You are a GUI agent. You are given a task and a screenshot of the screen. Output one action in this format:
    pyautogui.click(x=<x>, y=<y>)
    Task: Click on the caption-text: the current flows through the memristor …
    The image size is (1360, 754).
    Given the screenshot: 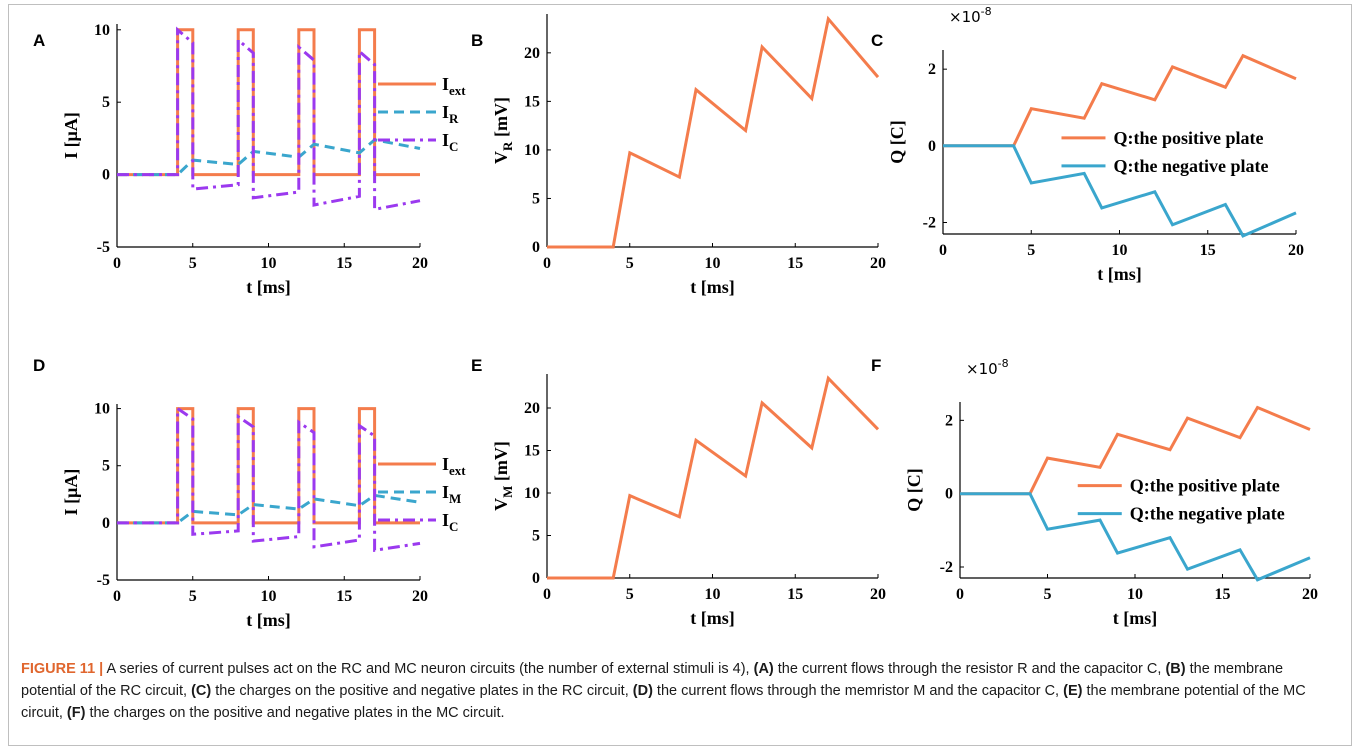 What is the action you would take?
    pyautogui.click(x=858, y=691)
    